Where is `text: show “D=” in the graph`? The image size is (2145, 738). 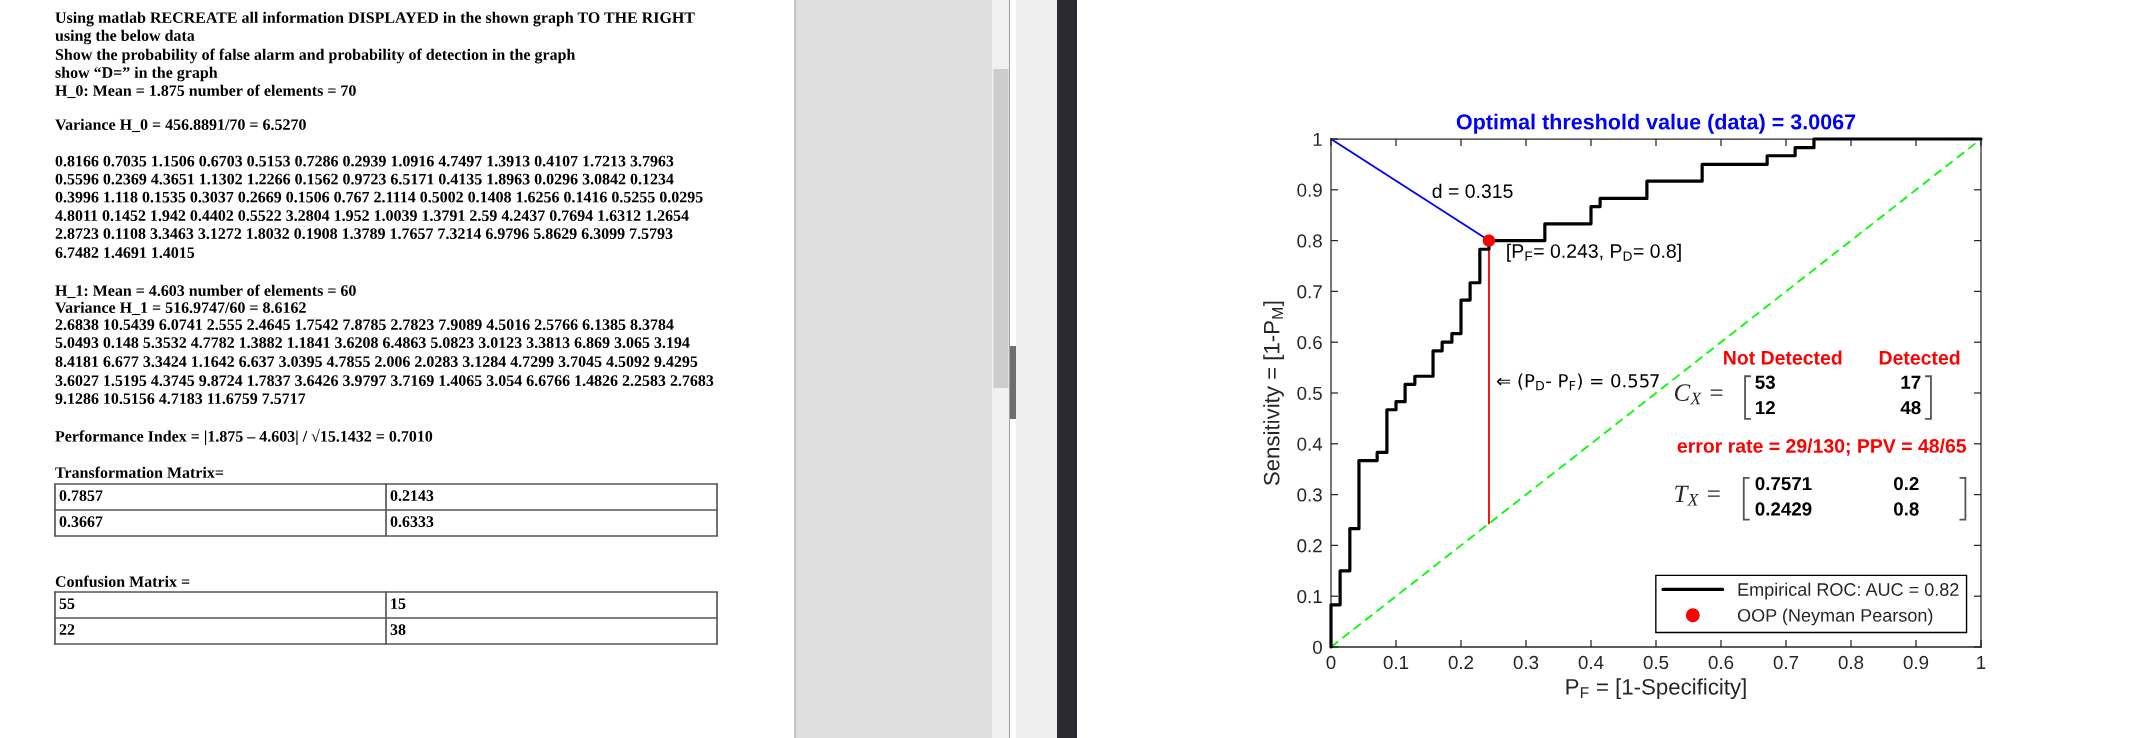 text: show “D=” in the graph is located at coordinates (136, 74).